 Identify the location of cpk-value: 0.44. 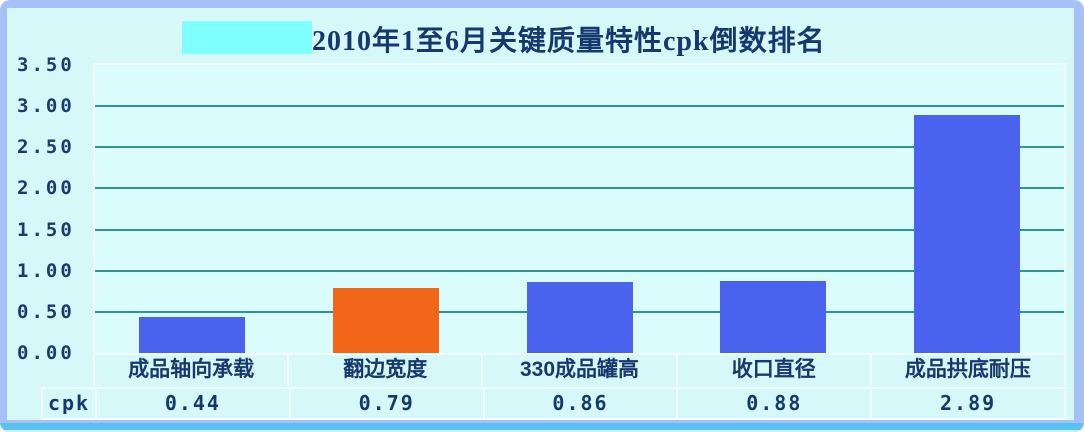
(192, 403).